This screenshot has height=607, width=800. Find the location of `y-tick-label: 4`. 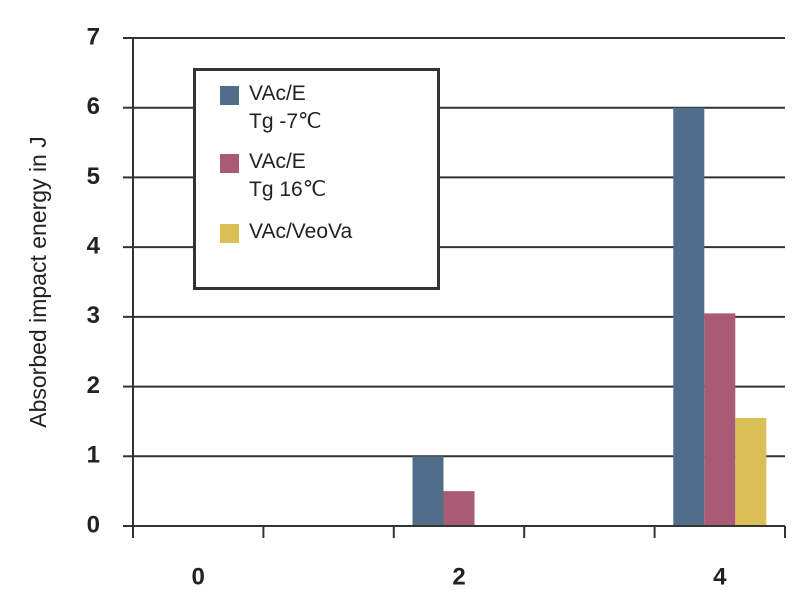

y-tick-label: 4 is located at coordinates (94, 245).